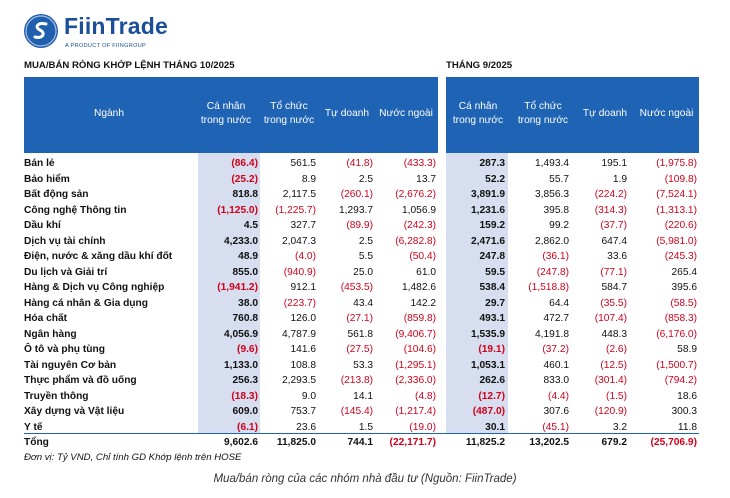 The height and width of the screenshot is (498, 730). What do you see at coordinates (303, 287) in the screenshot?
I see `value-cell: 912.1` at bounding box center [303, 287].